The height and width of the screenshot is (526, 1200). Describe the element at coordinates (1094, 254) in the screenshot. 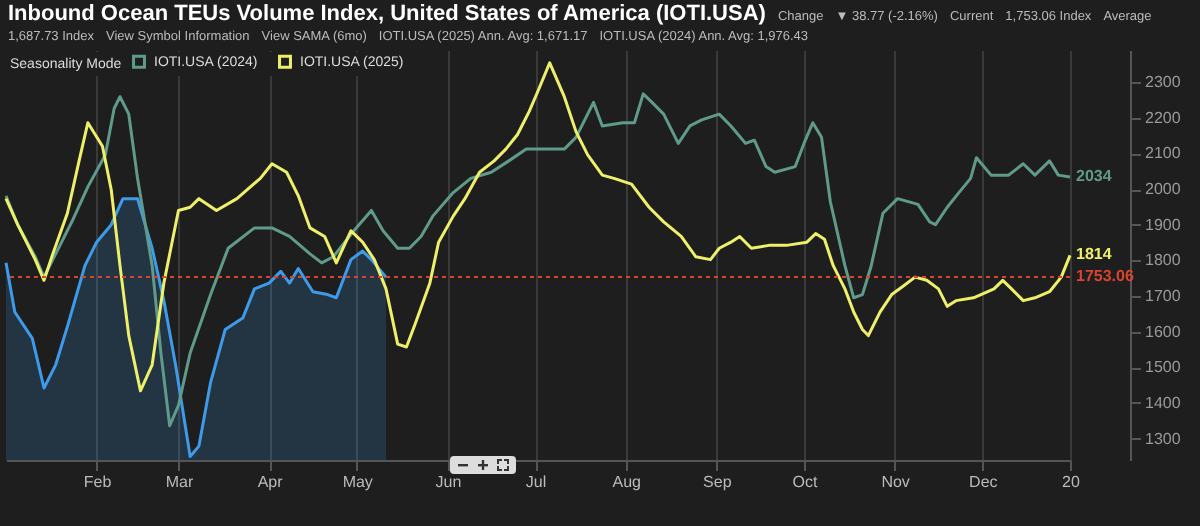

I see `data-label: 1814` at that location.